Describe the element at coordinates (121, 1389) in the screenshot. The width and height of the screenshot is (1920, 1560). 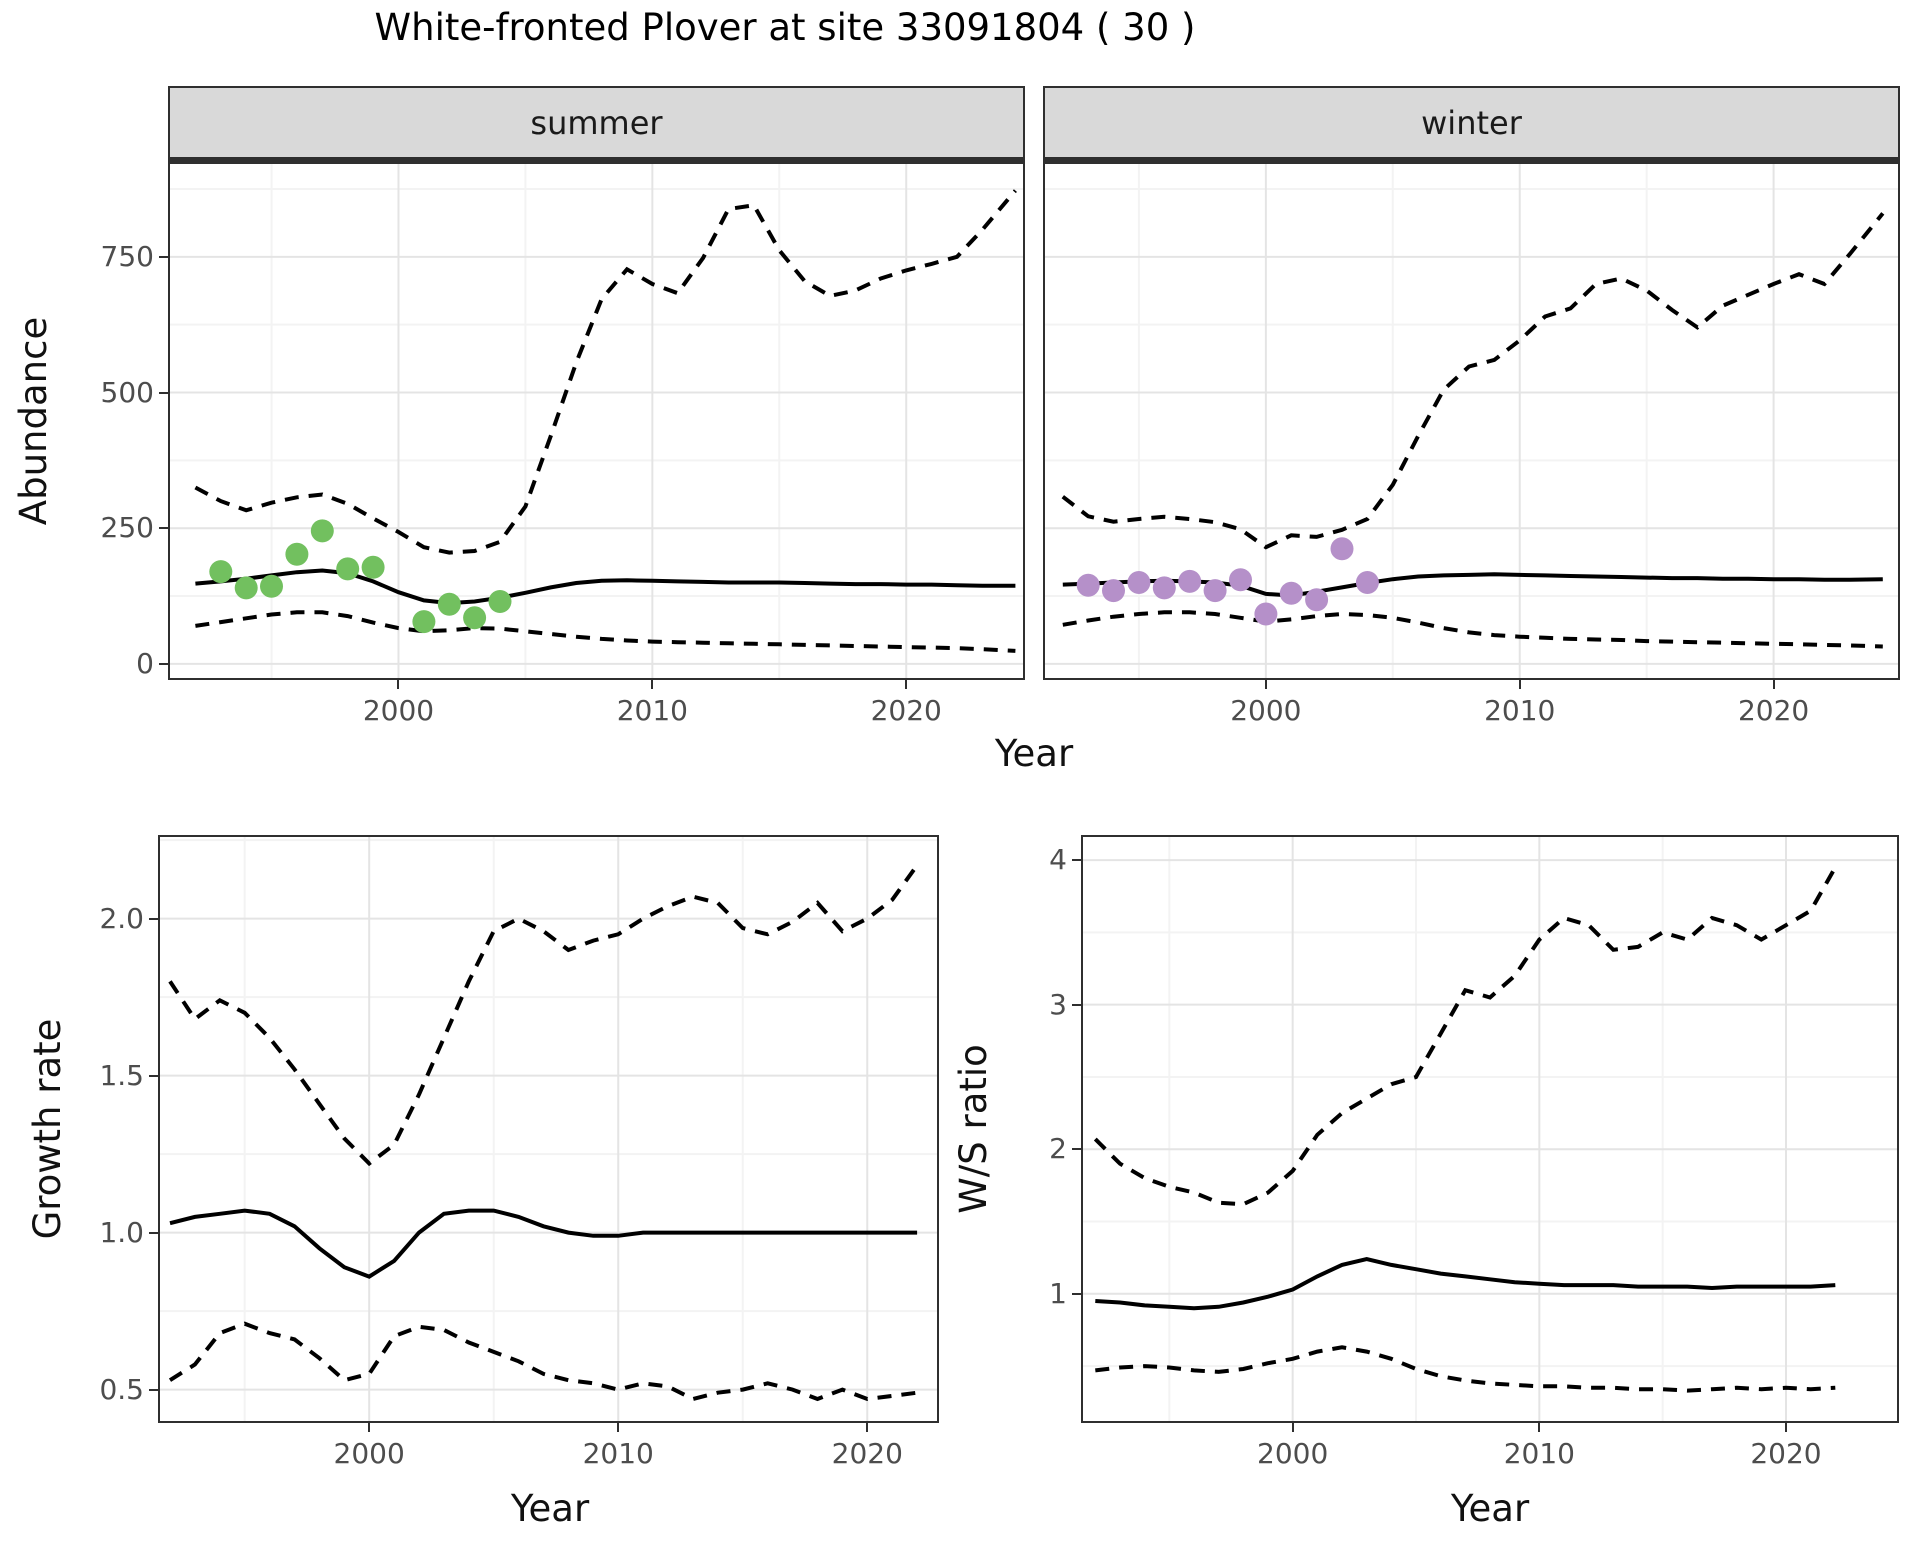
I see `tick-label: 0.5` at that location.